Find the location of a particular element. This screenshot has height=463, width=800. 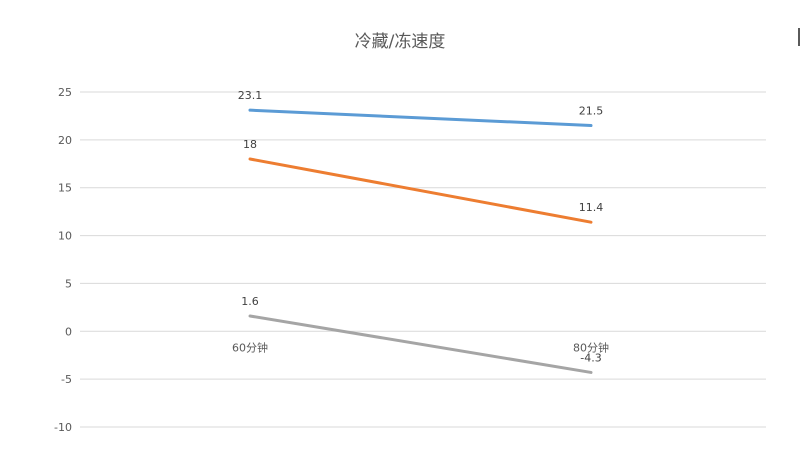

y-tick-label: -5 is located at coordinates (66, 379).